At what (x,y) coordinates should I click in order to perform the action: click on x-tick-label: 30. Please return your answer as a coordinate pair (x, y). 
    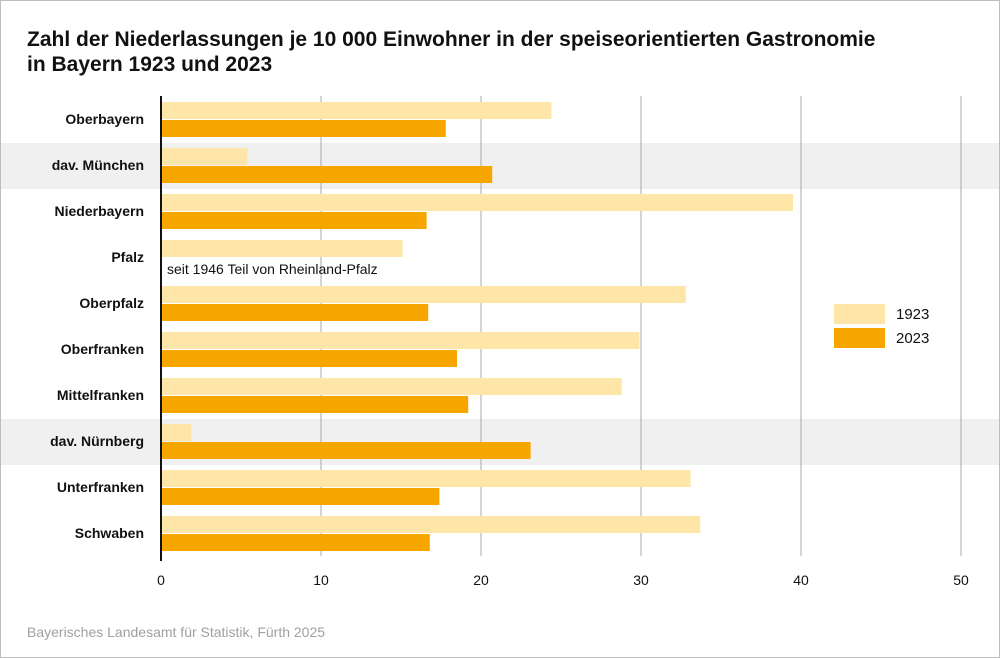
    Looking at the image, I should click on (641, 580).